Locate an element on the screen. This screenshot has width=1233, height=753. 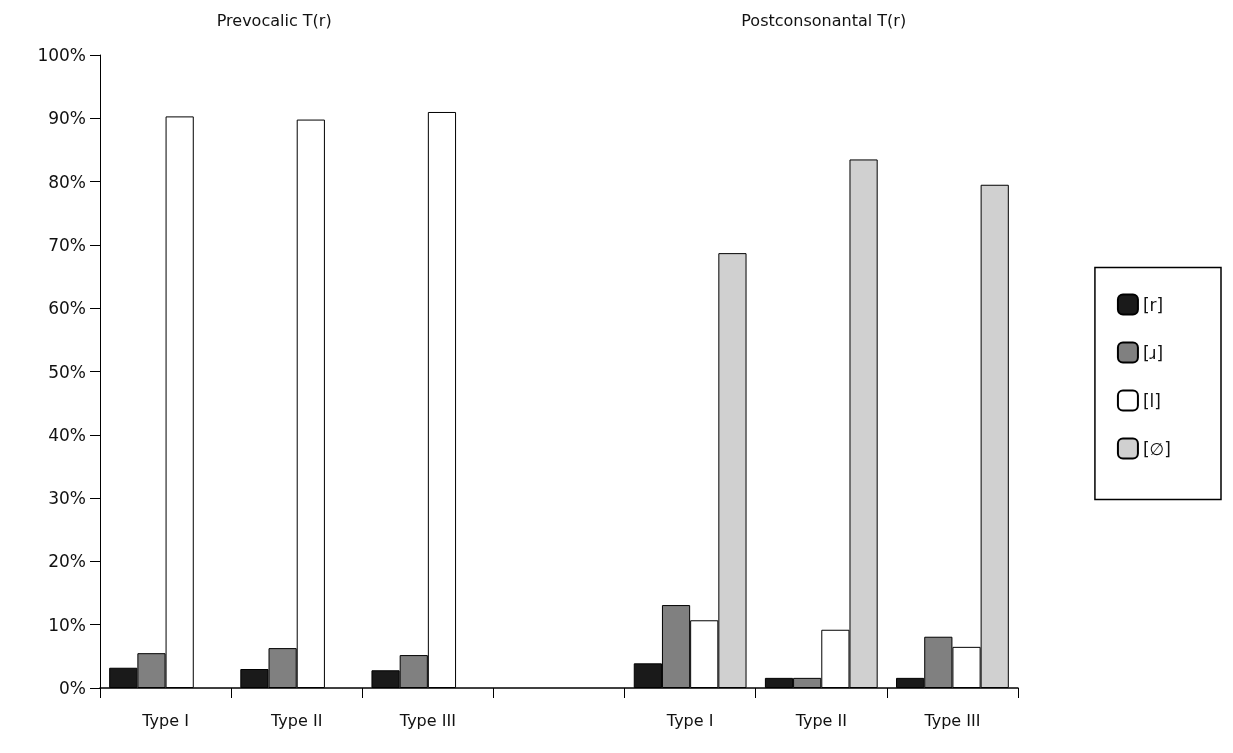
legend-label: [ɹ] is located at coordinates (1153, 352).